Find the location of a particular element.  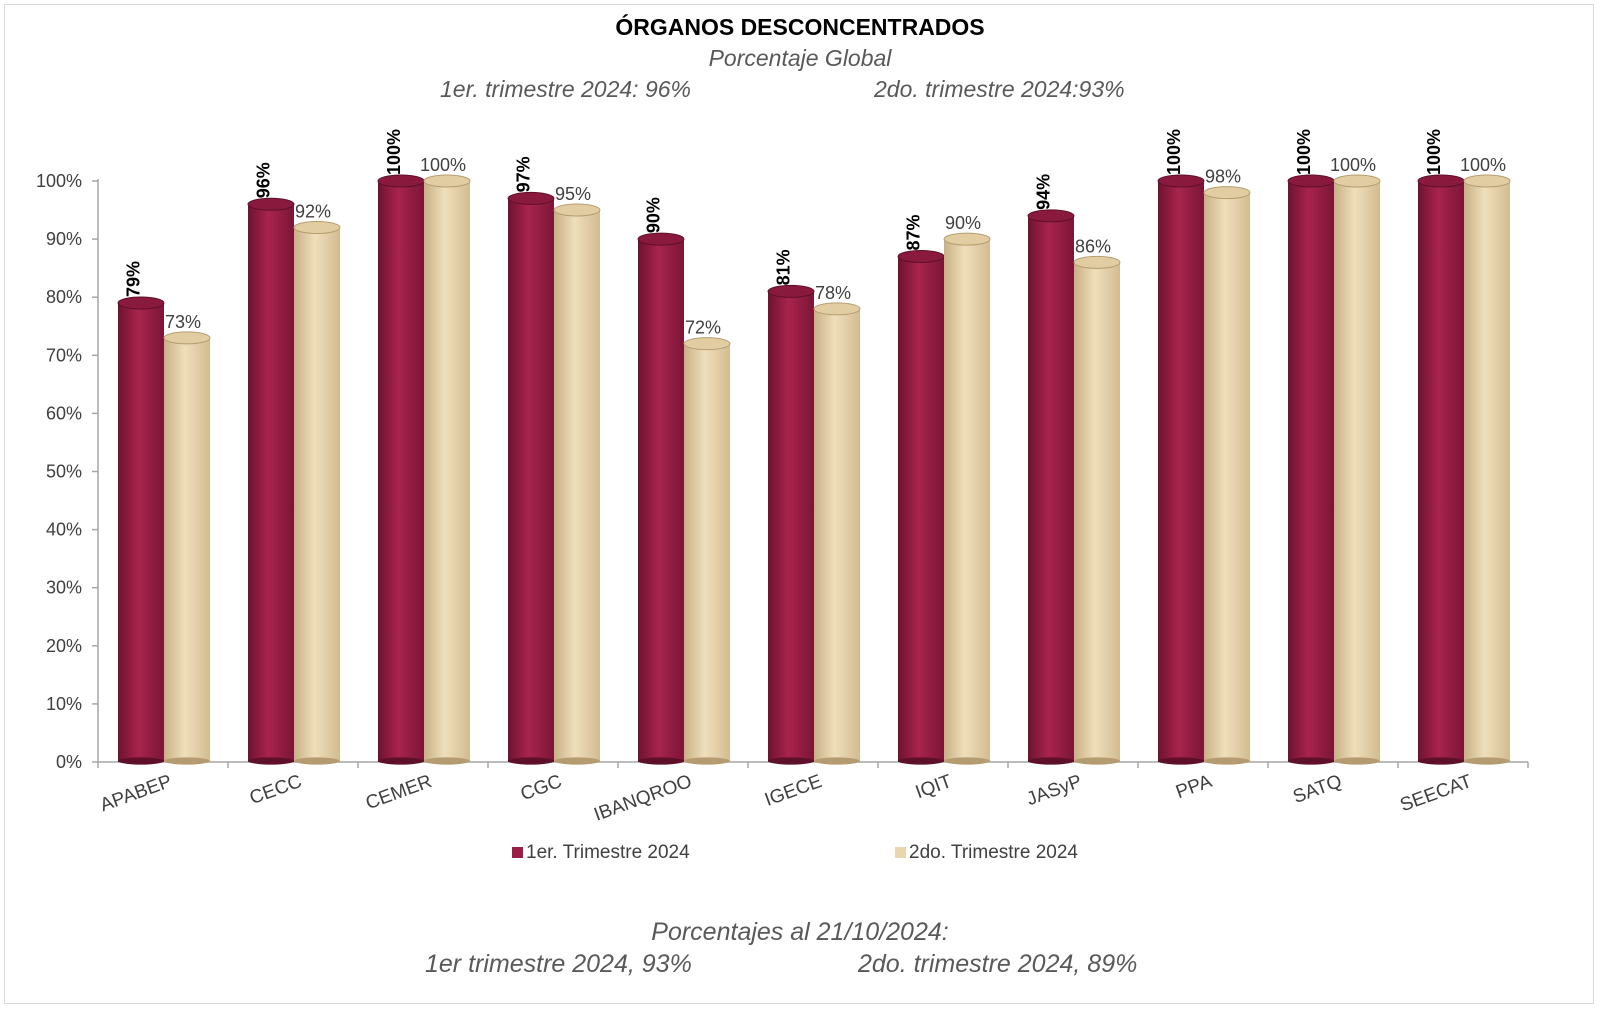

x-category-label: CECC is located at coordinates (276, 790).